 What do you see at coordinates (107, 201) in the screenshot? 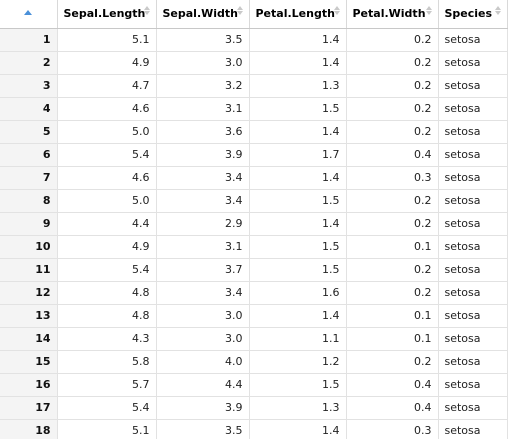
I see `table-cell: 5.0` at bounding box center [107, 201].